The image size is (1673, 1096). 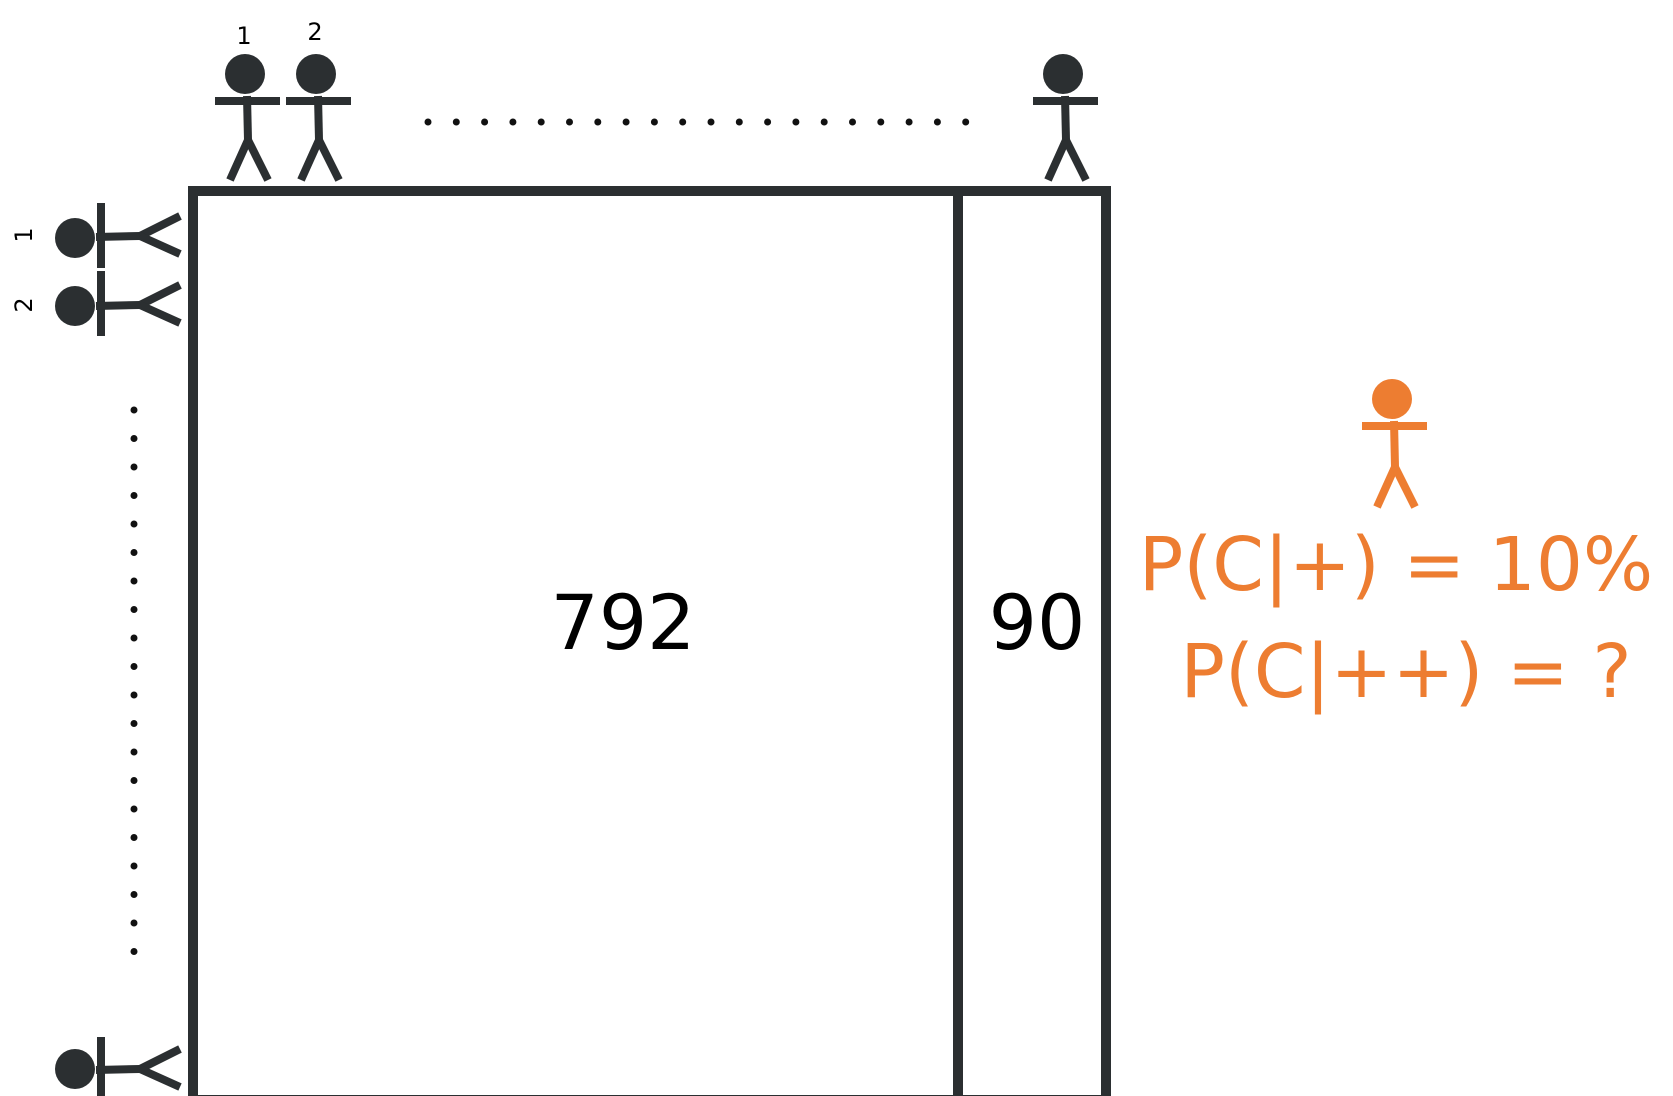 I want to click on conditional-prob-double-positive: P(C|++) = ?, so click(x=1405, y=672).